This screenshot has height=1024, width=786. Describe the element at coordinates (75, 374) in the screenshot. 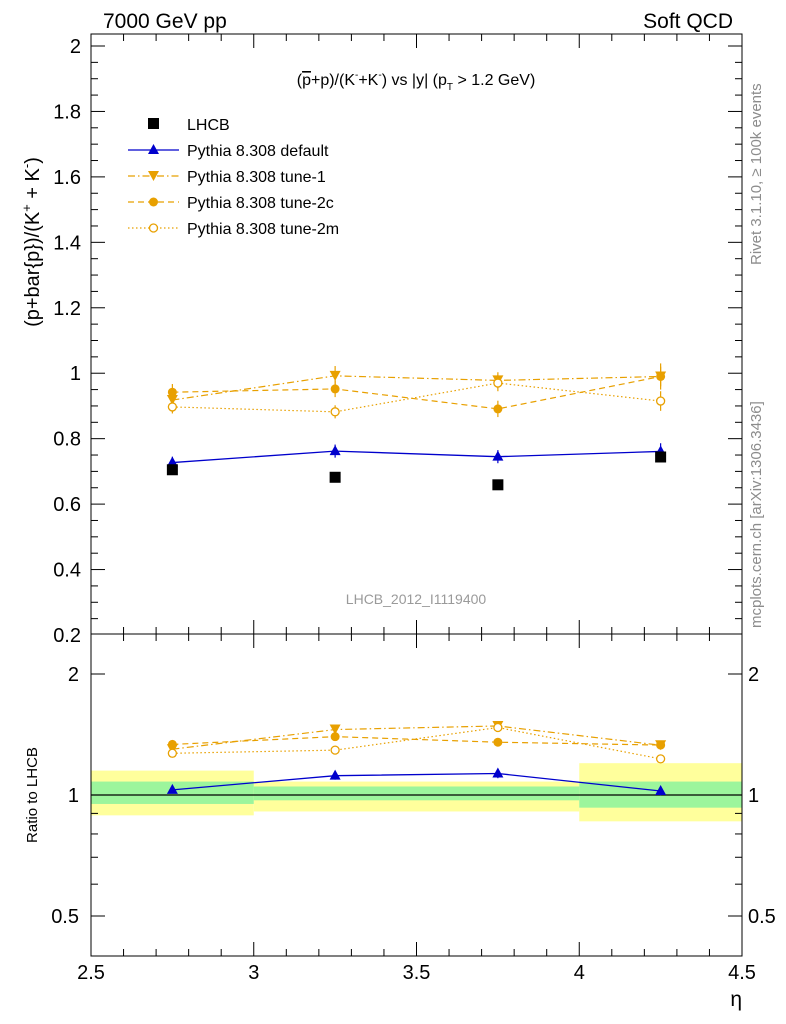

I see `main-y-tick-label: 1` at that location.